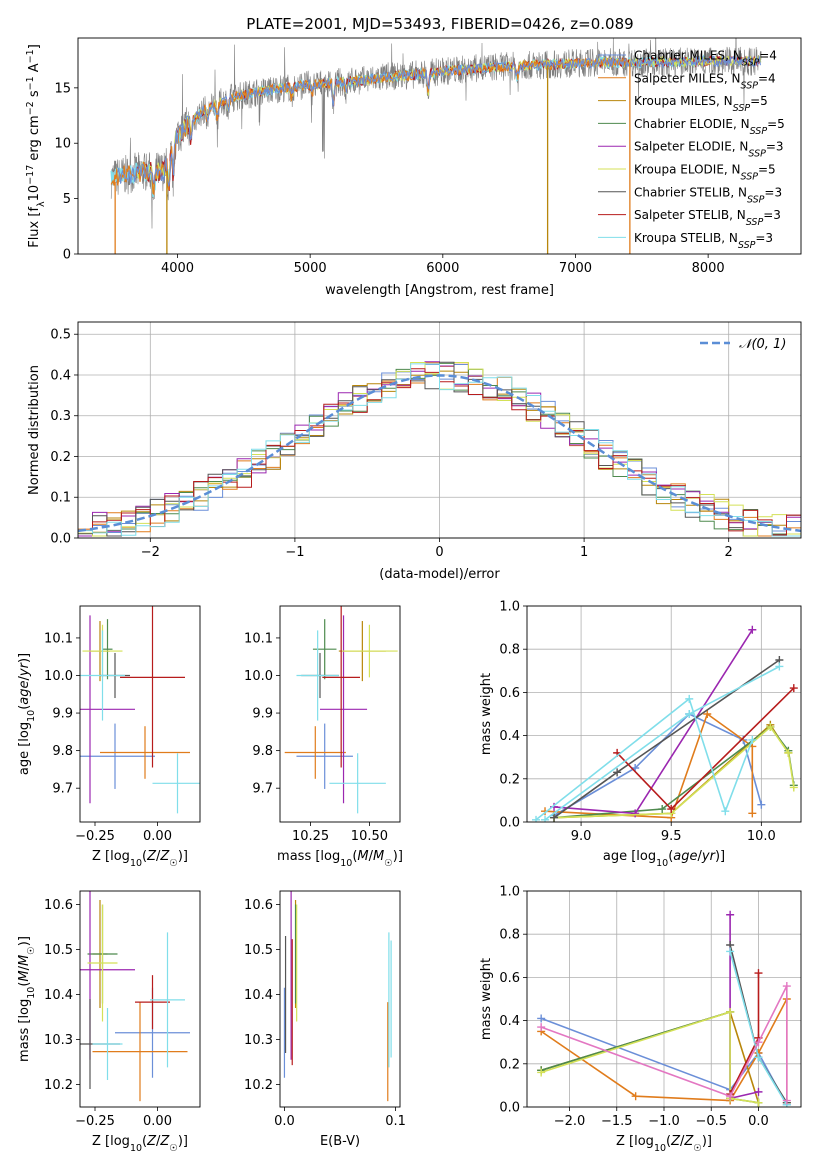  I want to click on spectrum-lines, so click(436, 146).